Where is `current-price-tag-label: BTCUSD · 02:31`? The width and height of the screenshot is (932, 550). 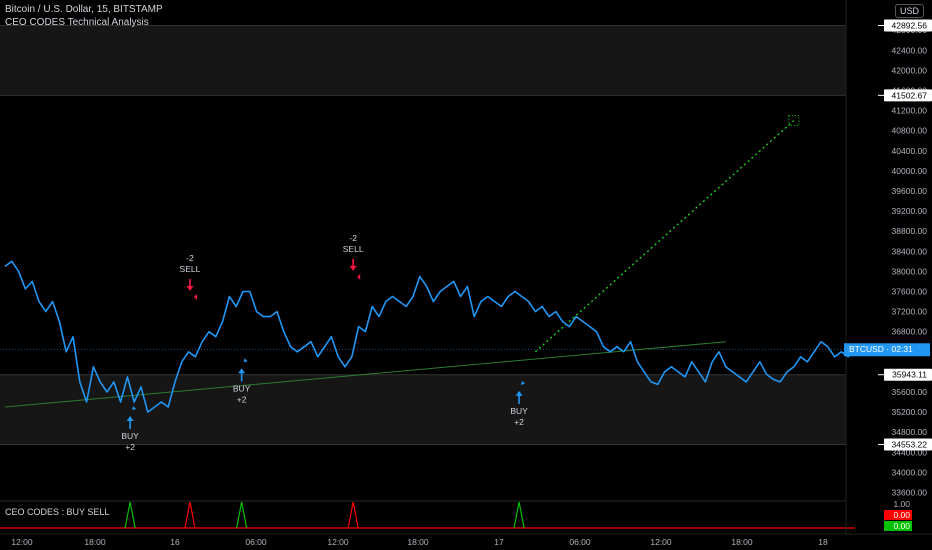 current-price-tag-label: BTCUSD · 02:31 is located at coordinates (881, 349).